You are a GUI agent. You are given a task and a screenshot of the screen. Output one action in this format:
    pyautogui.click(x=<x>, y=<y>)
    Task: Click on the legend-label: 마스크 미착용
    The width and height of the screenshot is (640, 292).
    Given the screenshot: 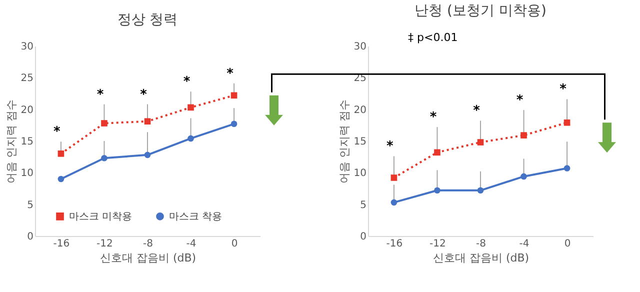 What is the action you would take?
    pyautogui.click(x=100, y=216)
    